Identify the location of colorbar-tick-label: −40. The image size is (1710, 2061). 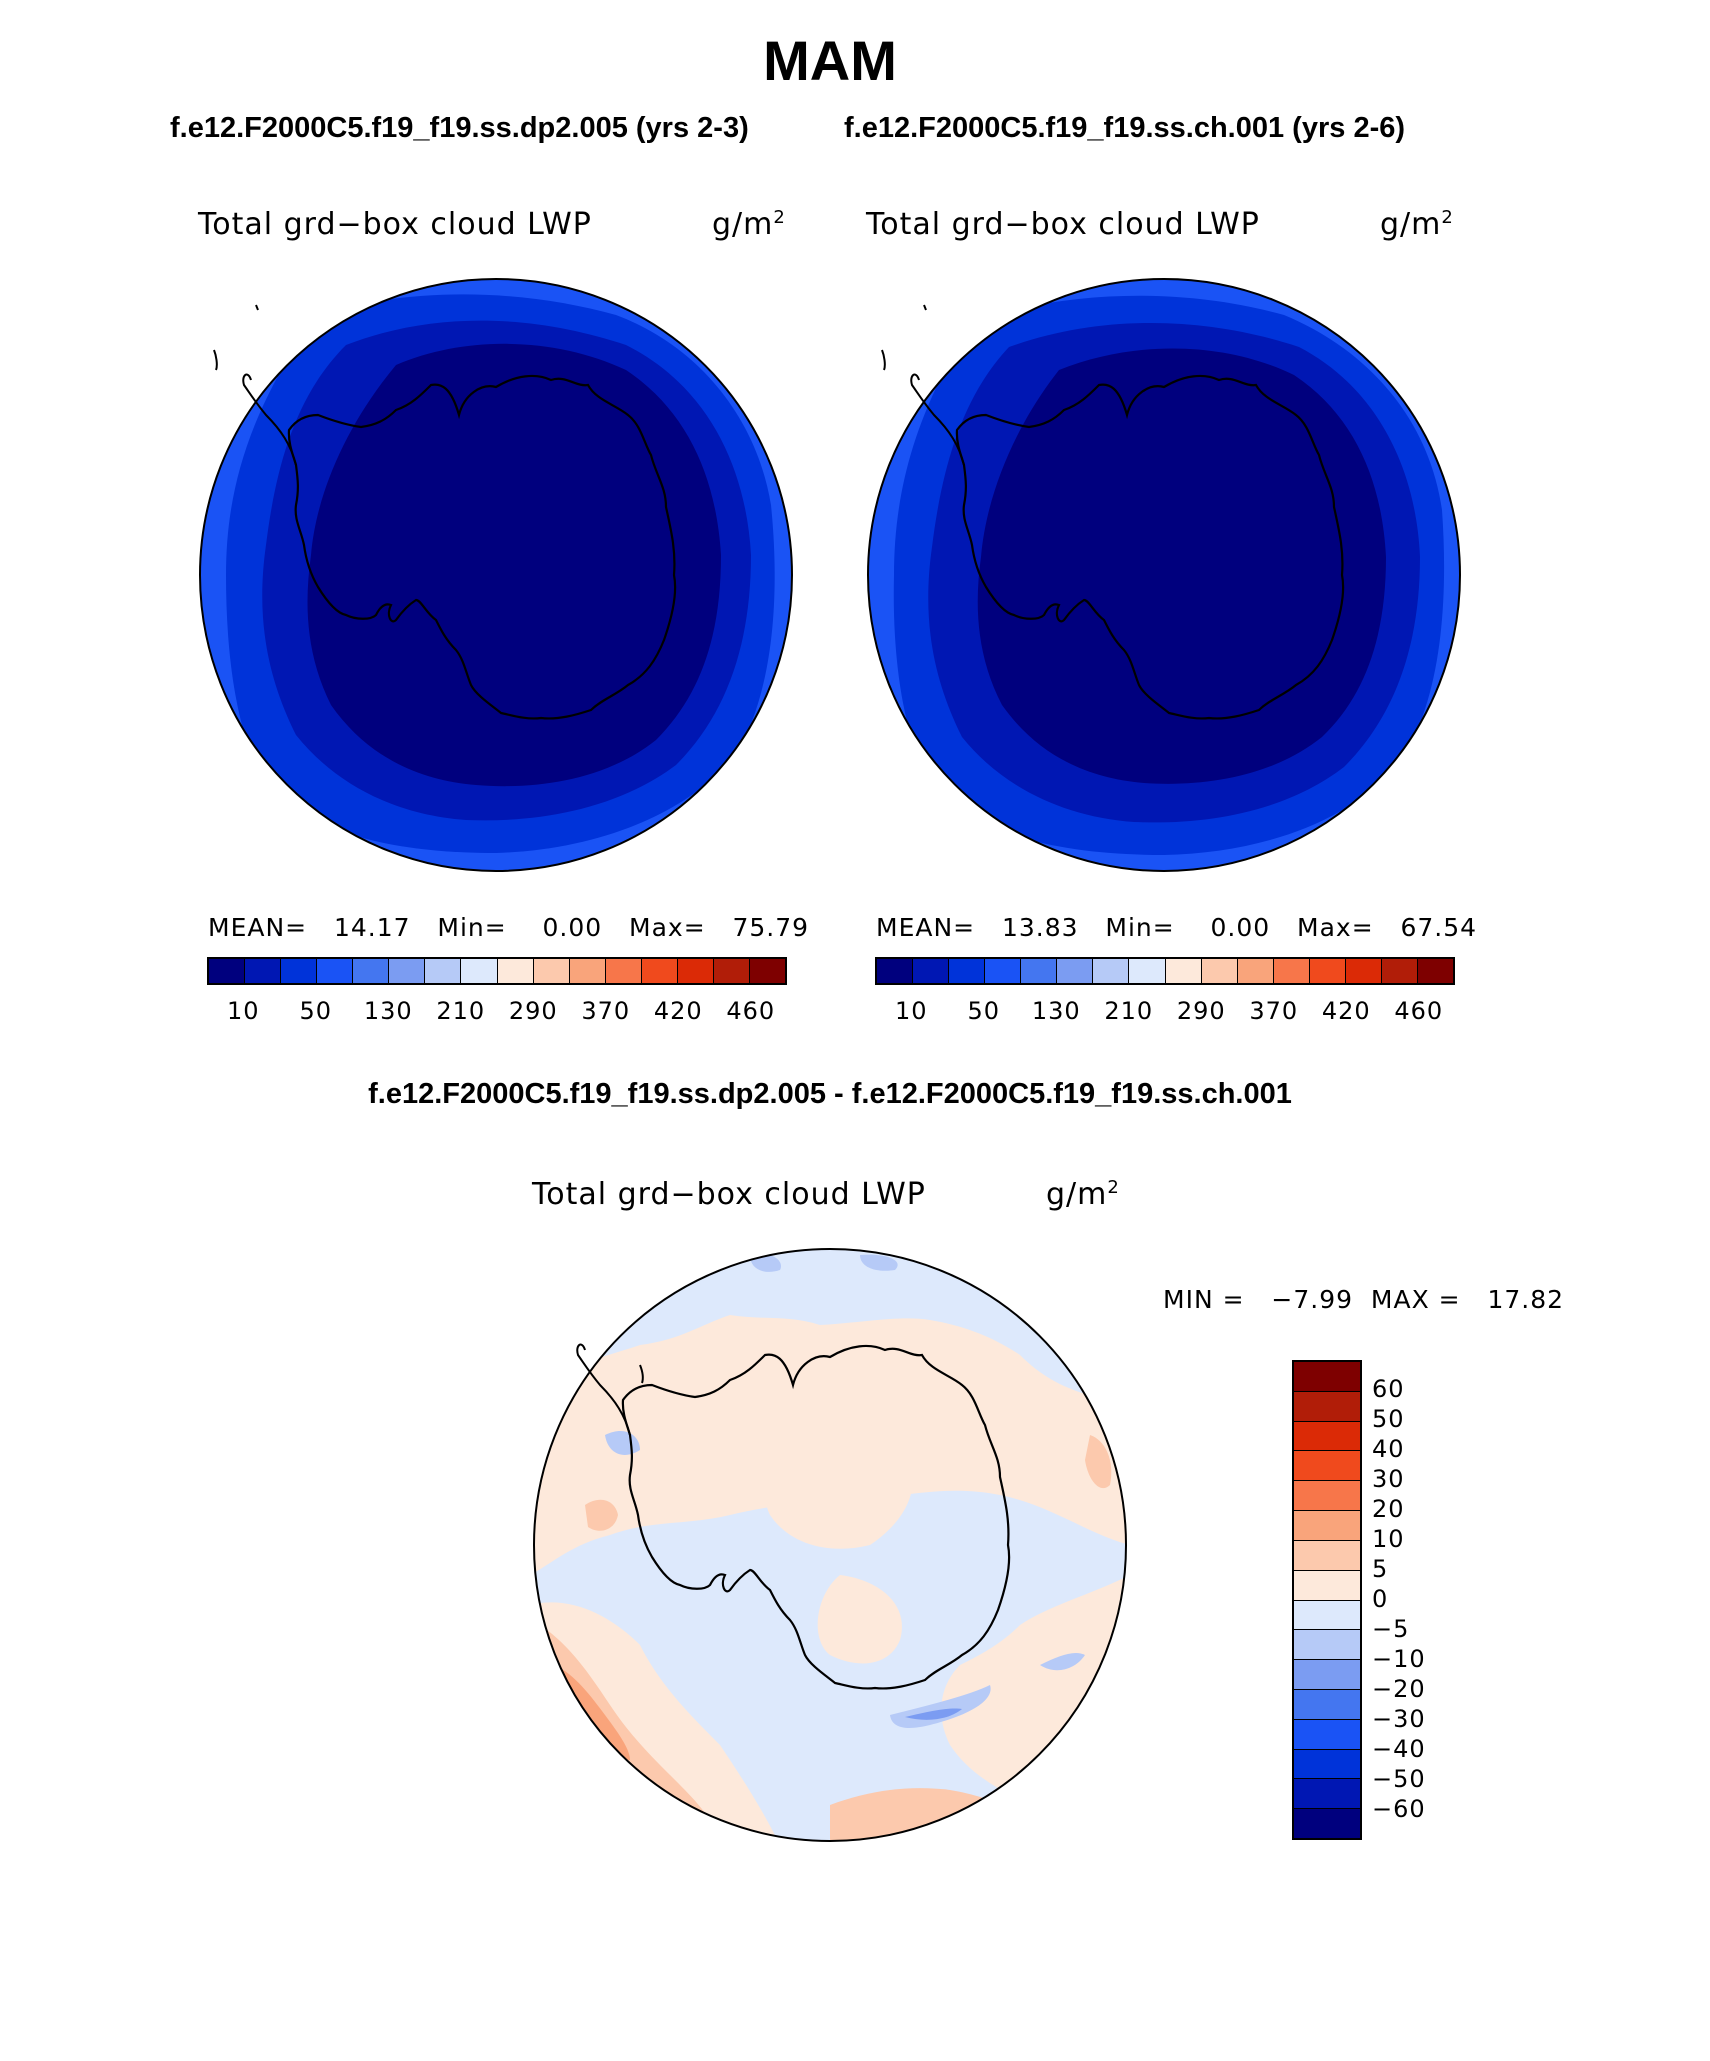
(1399, 1749).